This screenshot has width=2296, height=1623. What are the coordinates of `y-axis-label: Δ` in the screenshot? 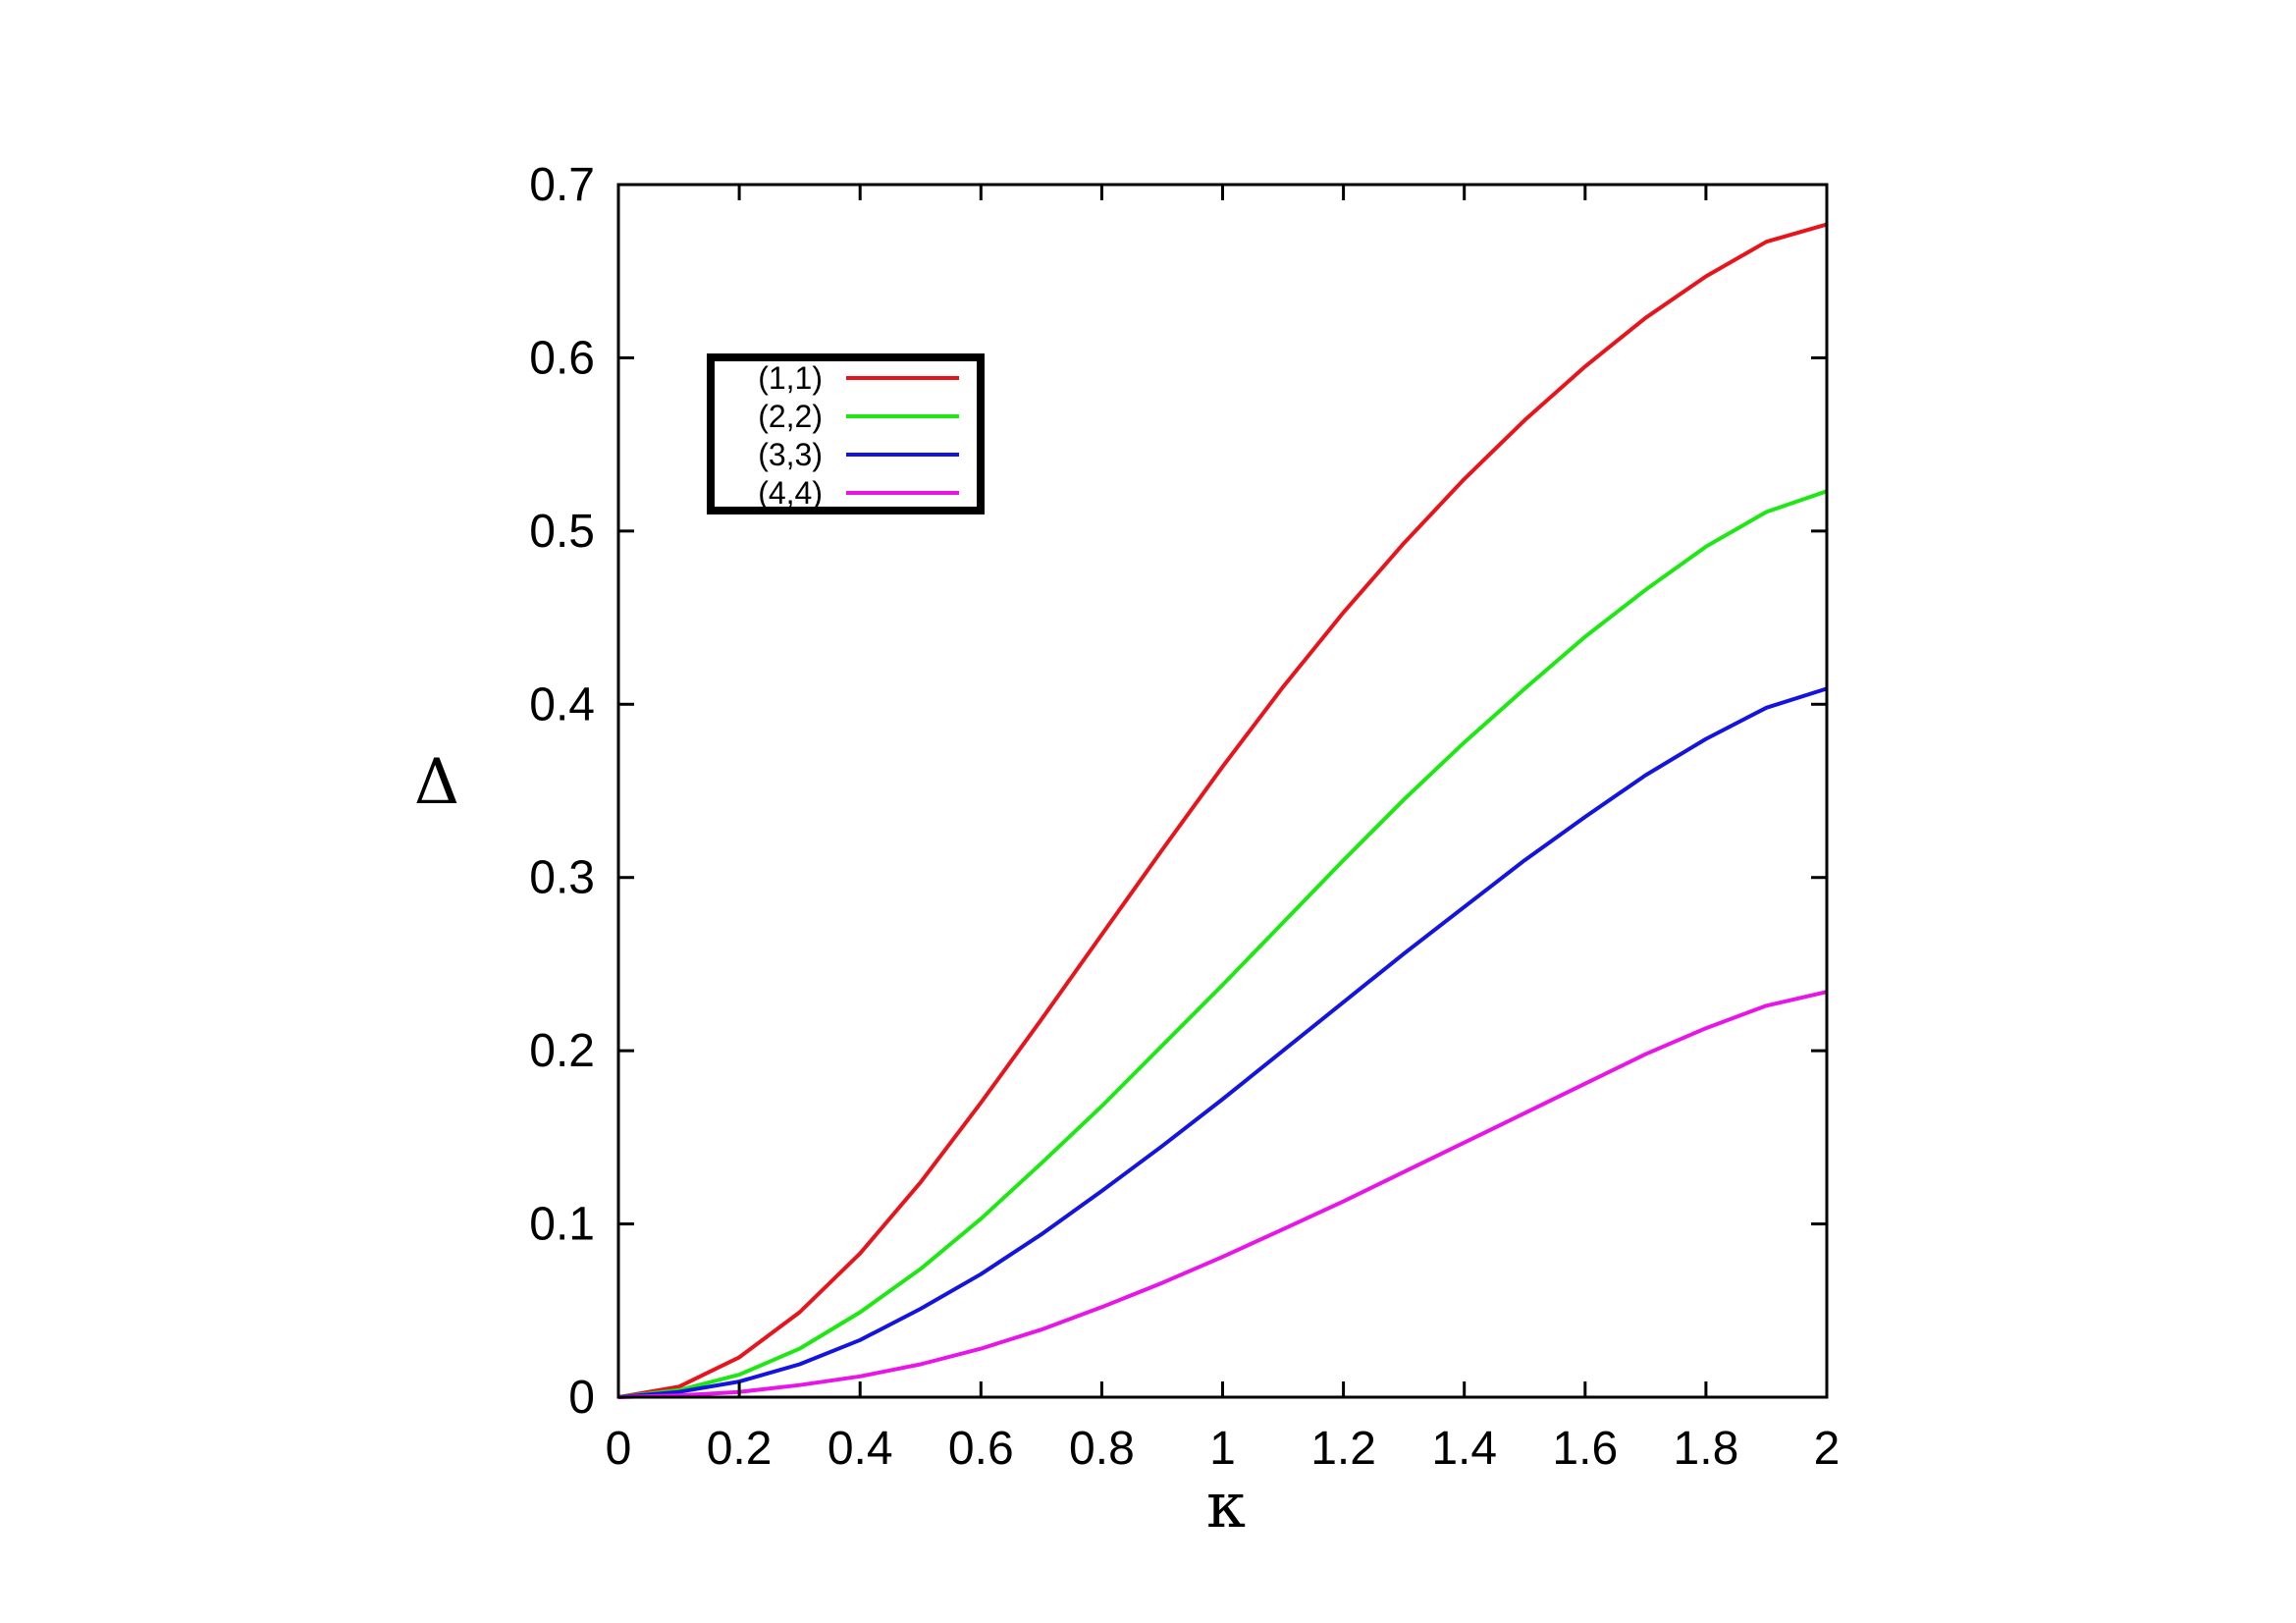 It's located at (436, 782).